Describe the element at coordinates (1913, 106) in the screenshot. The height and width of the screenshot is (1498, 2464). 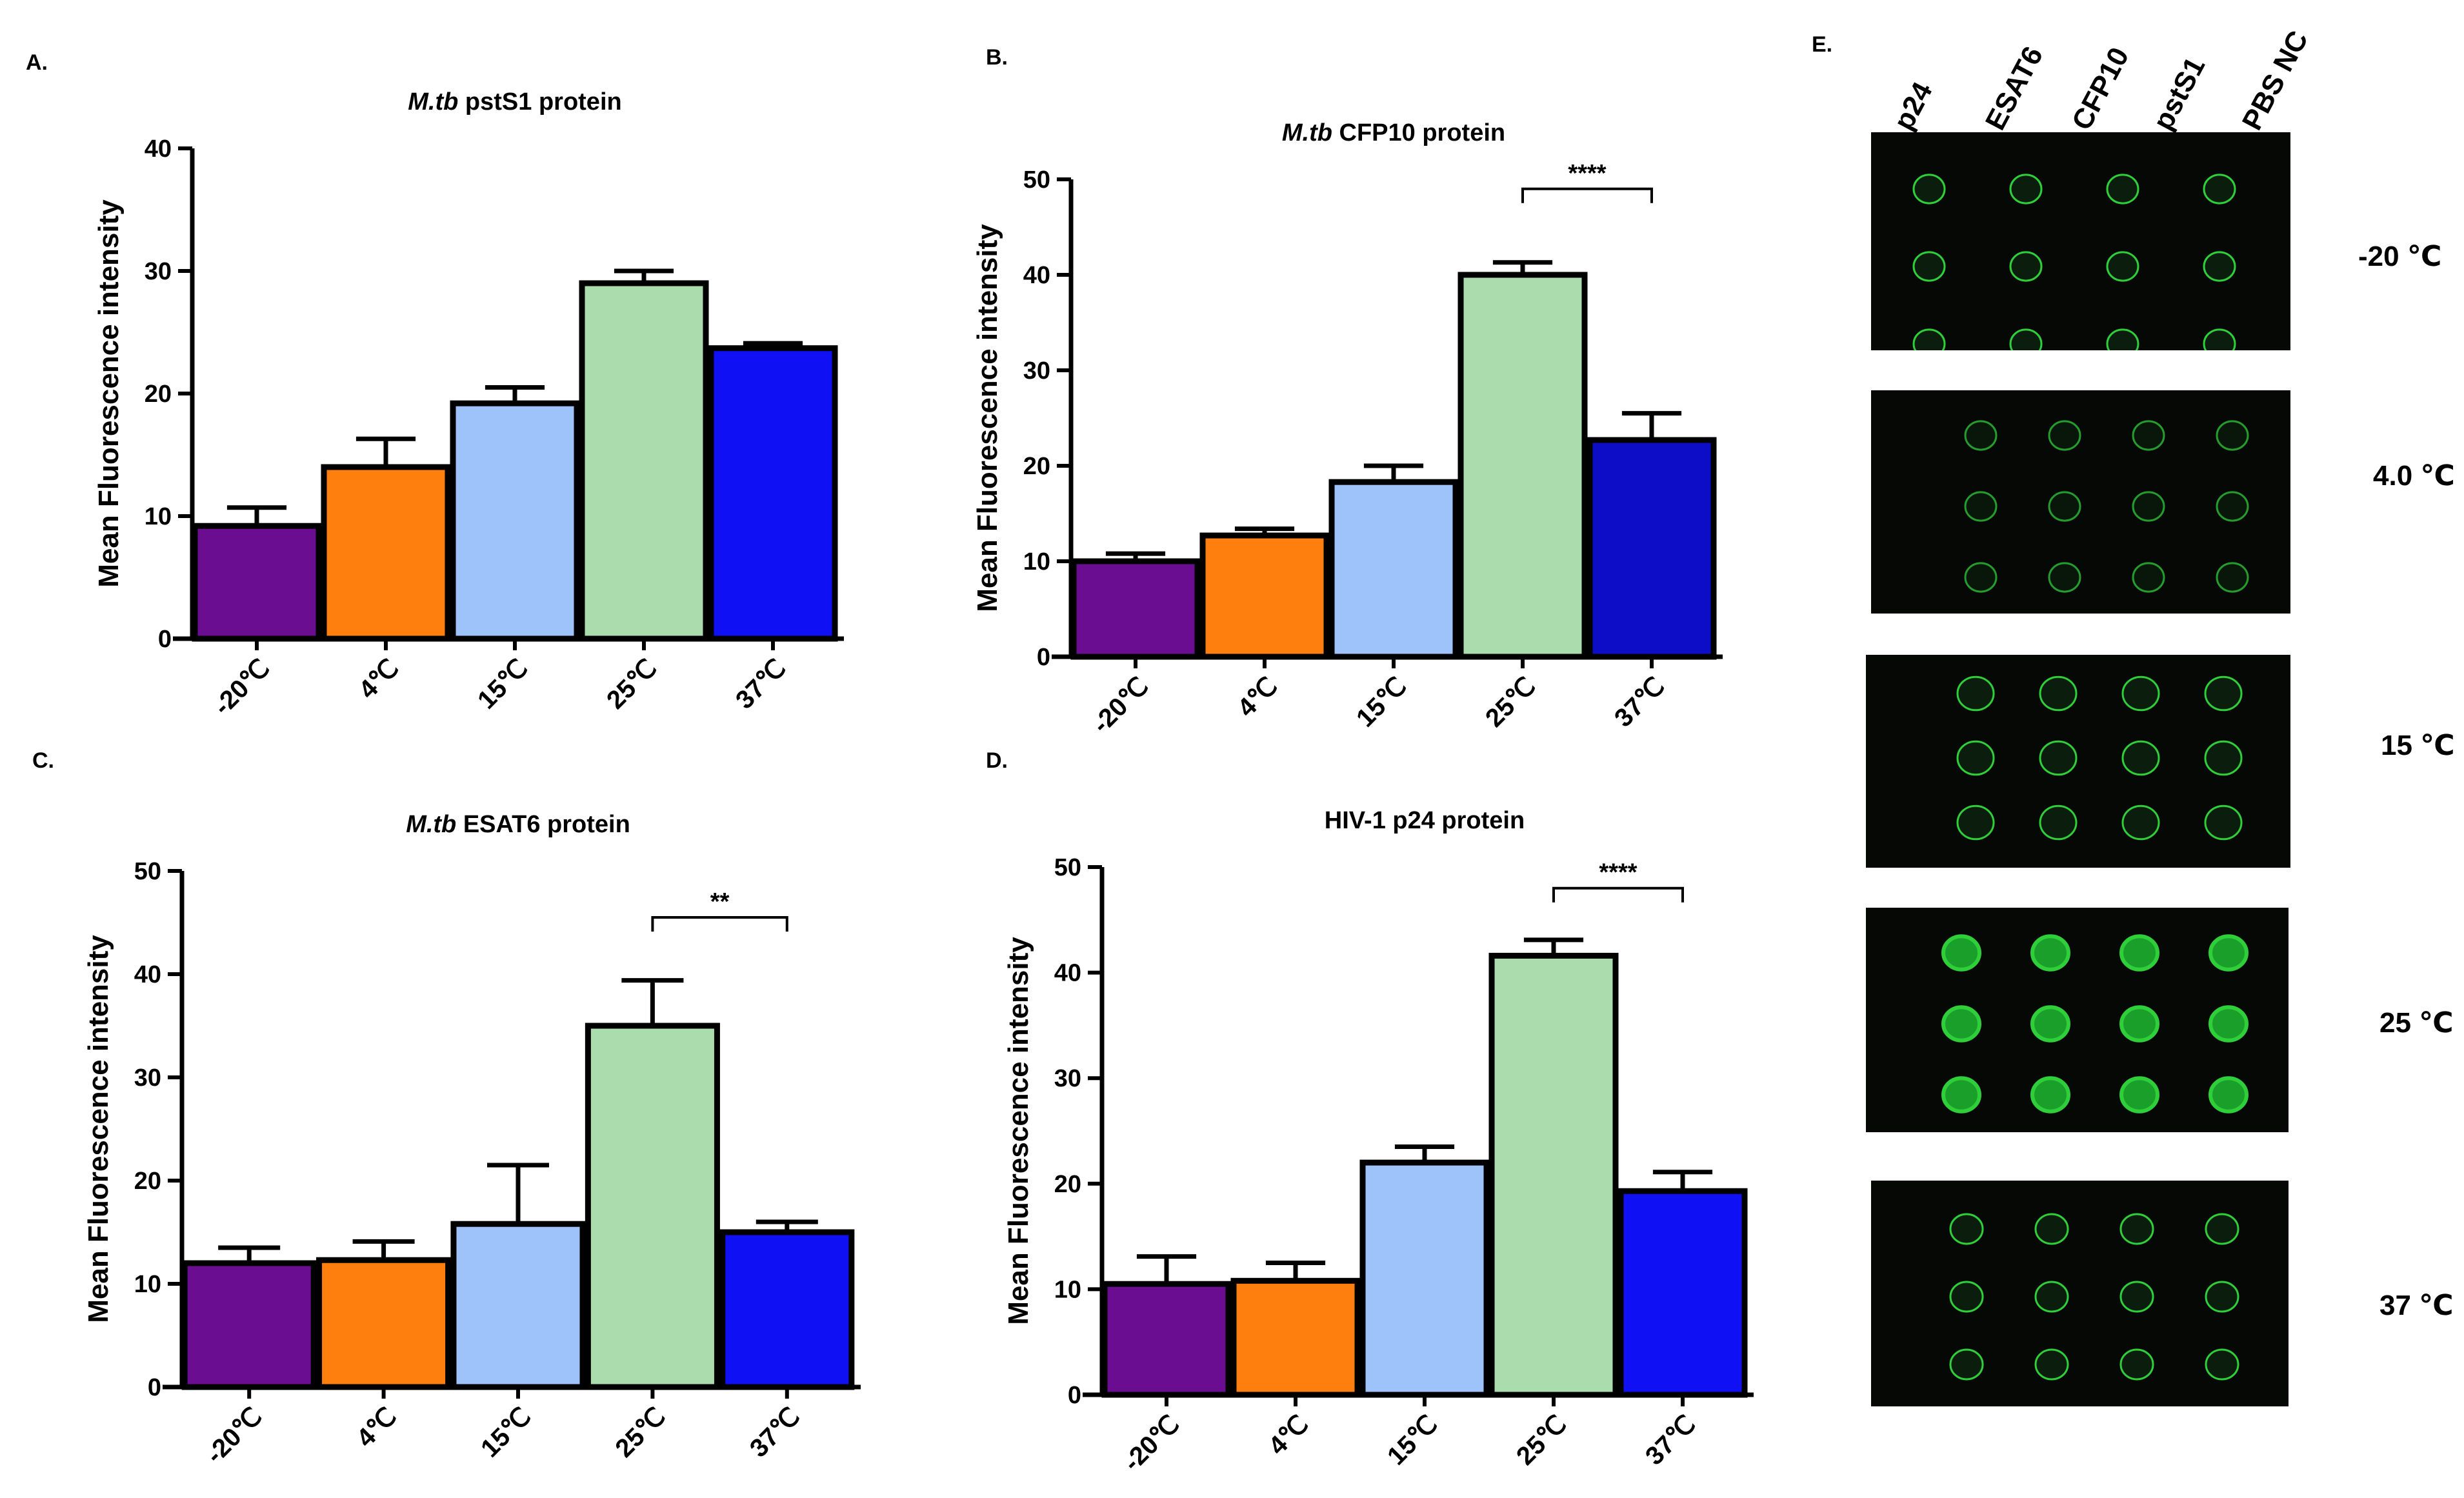
I see `col-label-p24: p24` at that location.